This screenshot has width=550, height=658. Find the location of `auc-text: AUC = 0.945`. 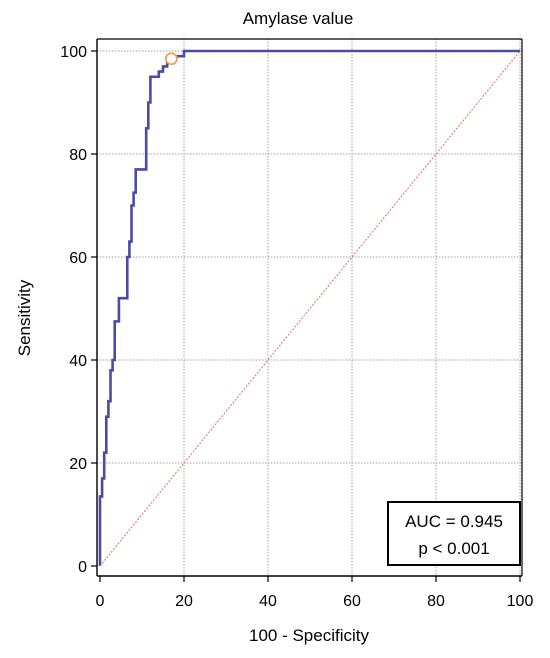

auc-text: AUC = 0.945 is located at coordinates (454, 521).